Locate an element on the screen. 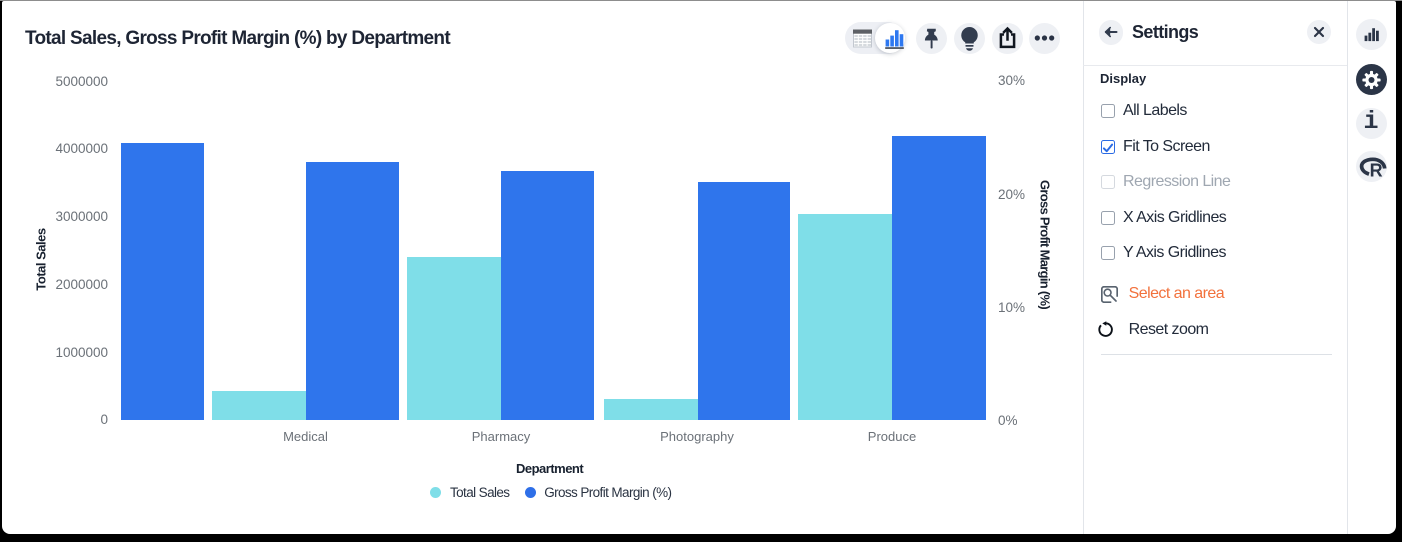 This screenshot has height=542, width=1402. svg-text: R is located at coordinates (1375, 170).